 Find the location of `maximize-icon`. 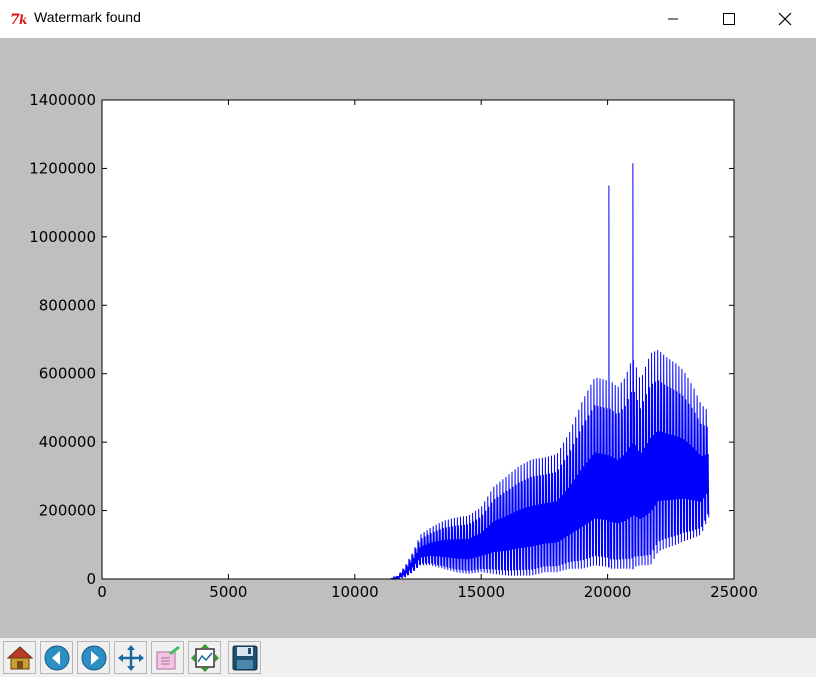

maximize-icon is located at coordinates (729, 19).